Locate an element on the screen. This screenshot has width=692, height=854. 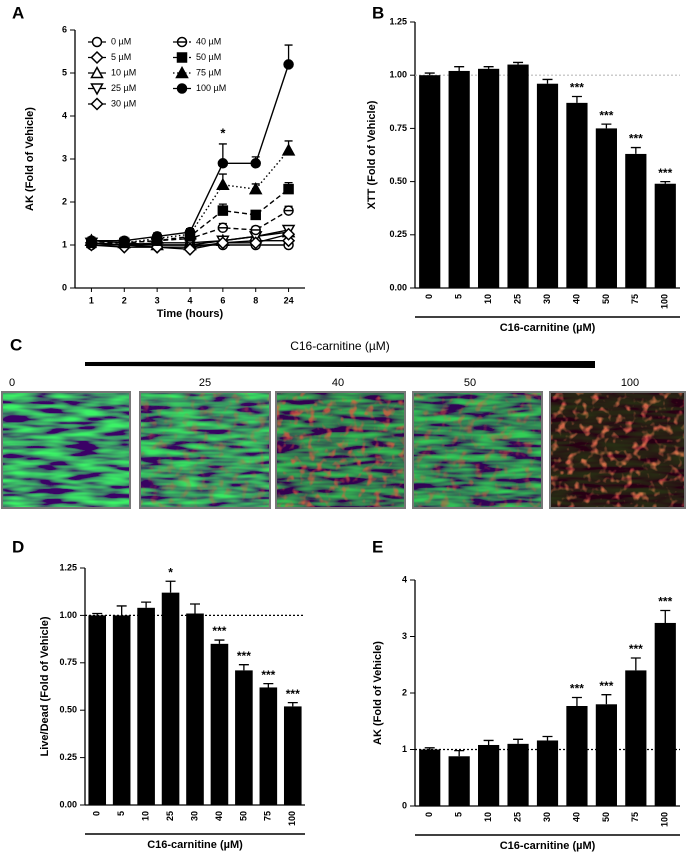
treatment-label: C16-carnitine (µM) is located at coordinates (340, 346).